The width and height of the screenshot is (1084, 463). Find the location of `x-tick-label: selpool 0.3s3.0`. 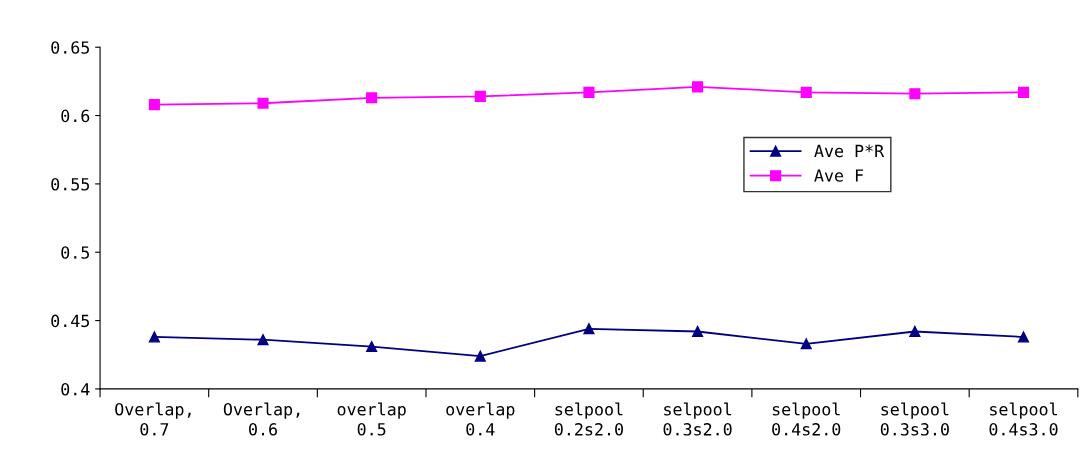

x-tick-label: selpool 0.3s3.0 is located at coordinates (914, 419).